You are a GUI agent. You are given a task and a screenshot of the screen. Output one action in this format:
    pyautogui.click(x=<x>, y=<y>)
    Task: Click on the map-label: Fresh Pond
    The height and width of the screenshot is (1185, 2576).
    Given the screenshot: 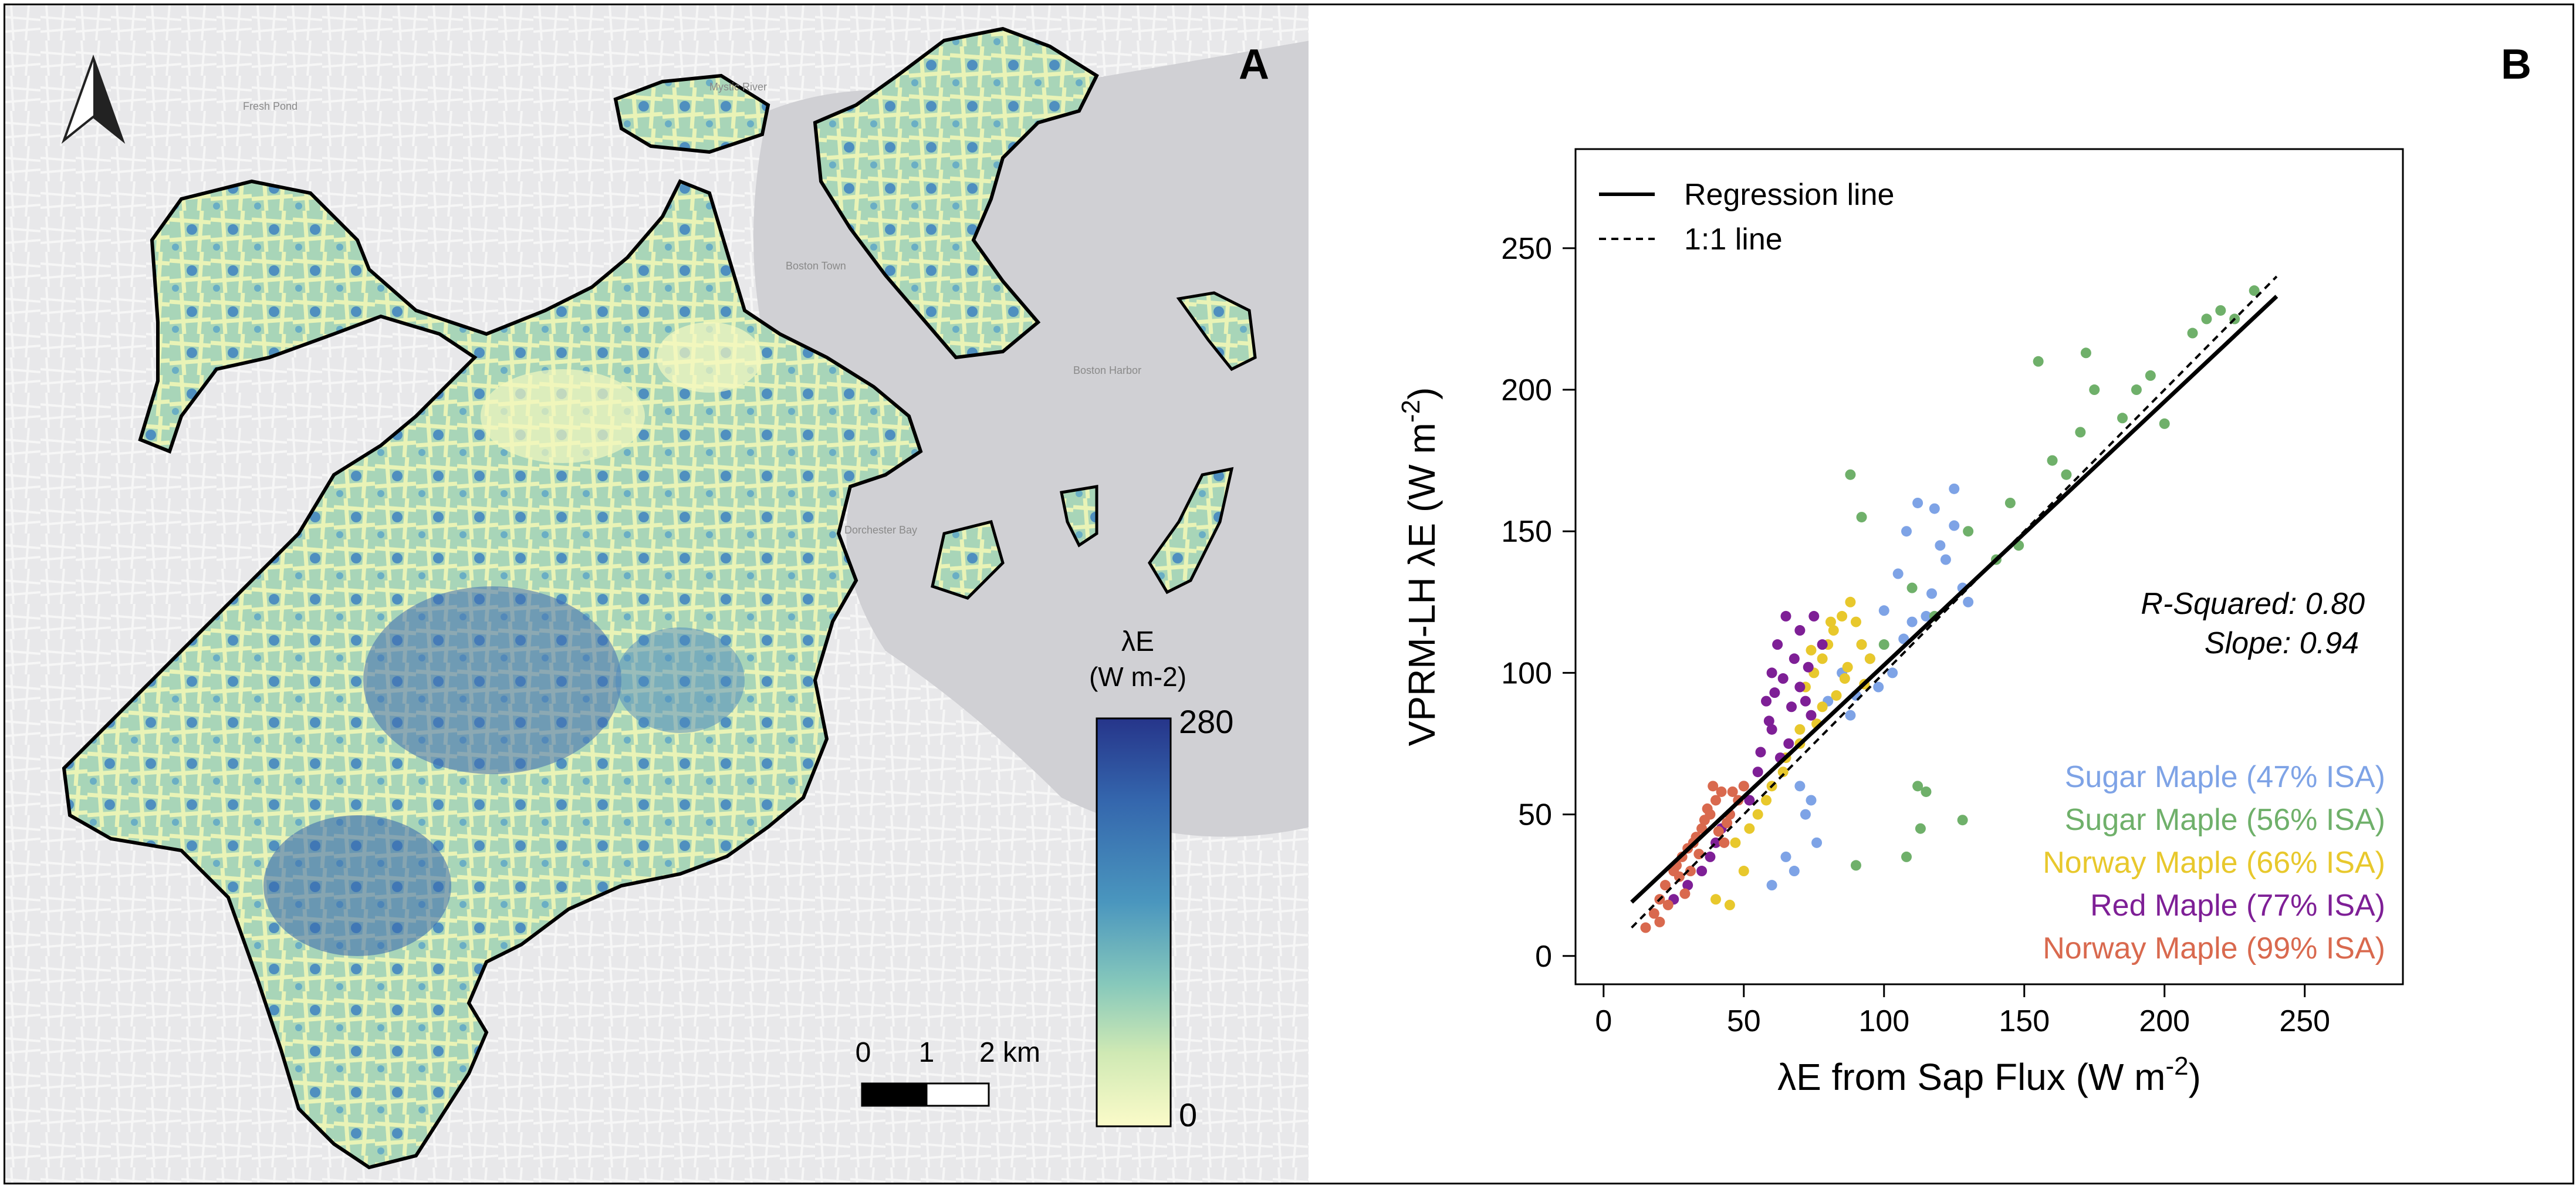 What is the action you would take?
    pyautogui.click(x=270, y=106)
    